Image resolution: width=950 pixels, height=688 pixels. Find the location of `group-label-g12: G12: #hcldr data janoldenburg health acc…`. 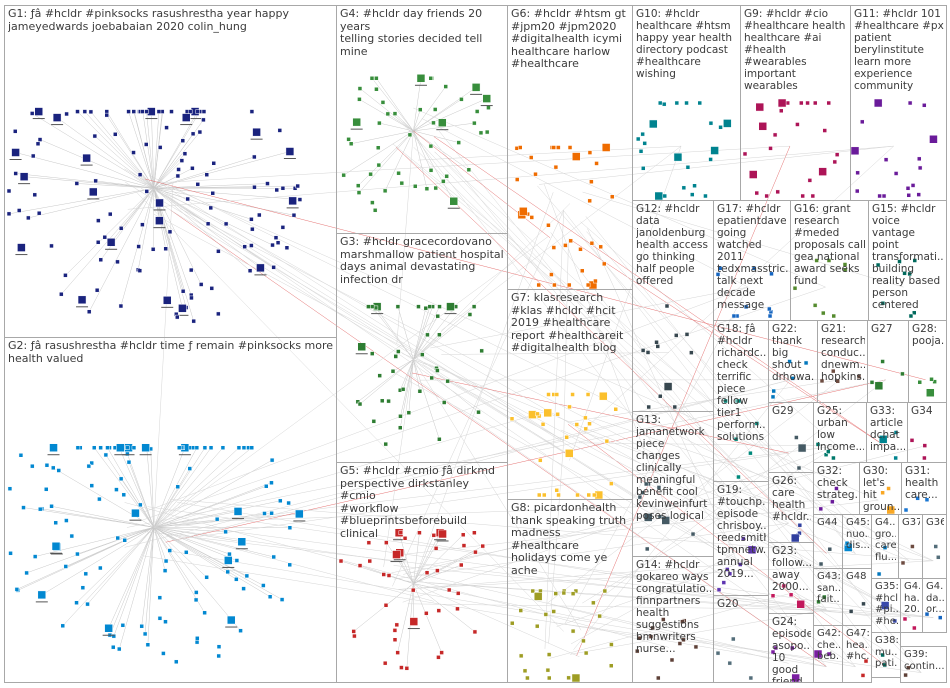

group-label-g12: G12: #hcldr data janoldenburg health acc… is located at coordinates (672, 245).